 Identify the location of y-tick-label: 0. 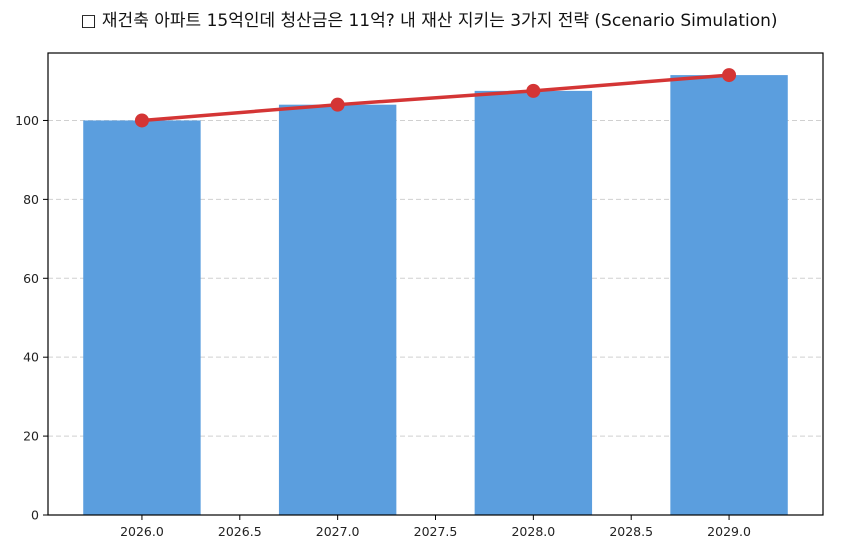
(35, 515).